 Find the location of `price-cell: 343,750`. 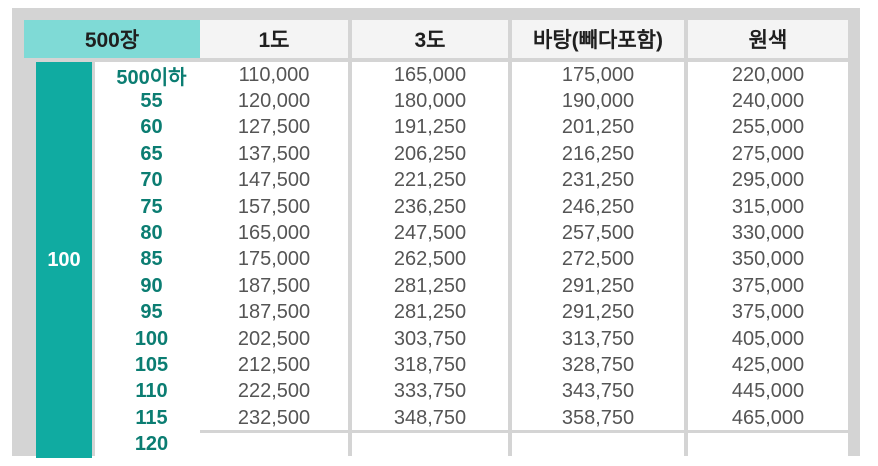

price-cell: 343,750 is located at coordinates (598, 391).